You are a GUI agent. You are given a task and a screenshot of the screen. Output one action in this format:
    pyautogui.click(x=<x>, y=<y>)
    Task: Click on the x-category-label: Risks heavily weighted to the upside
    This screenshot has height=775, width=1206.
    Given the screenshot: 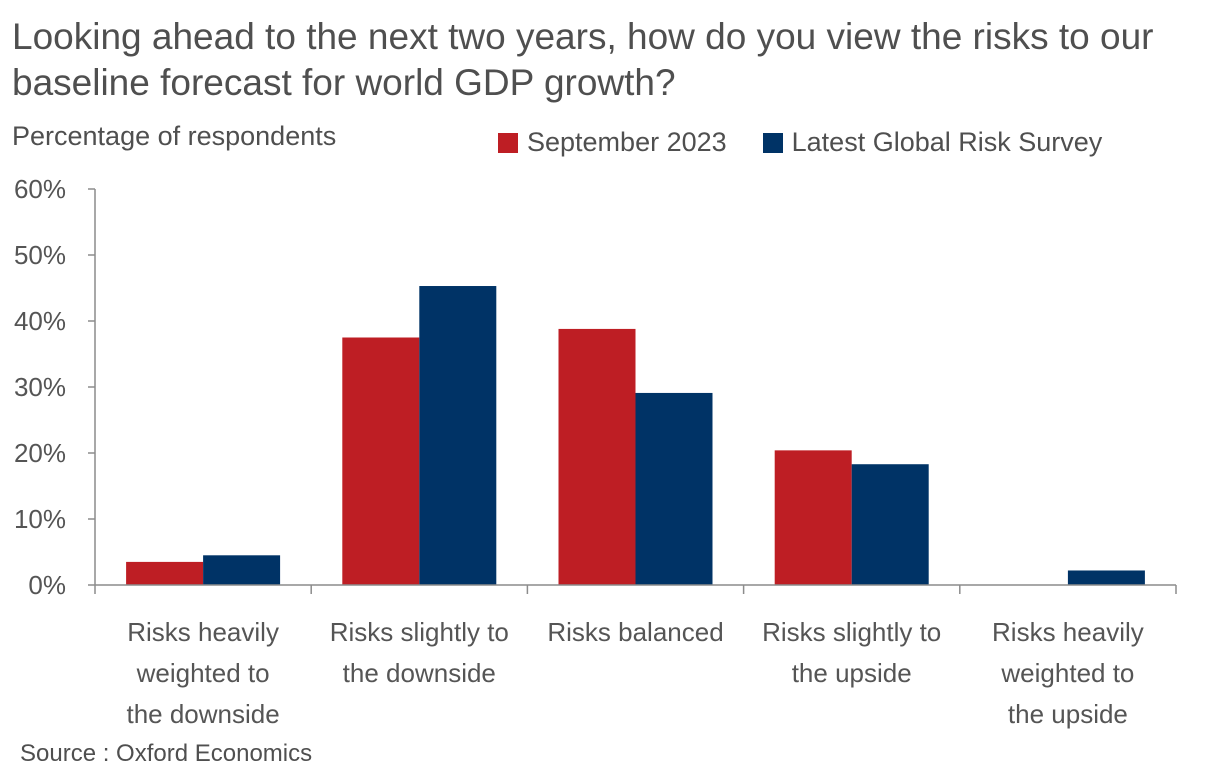 What is the action you would take?
    pyautogui.click(x=1068, y=673)
    